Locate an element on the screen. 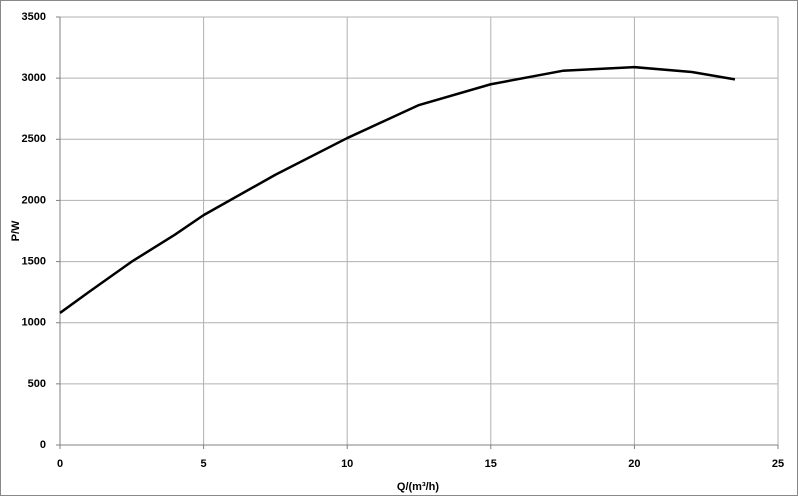  y-tick-label: 3000 is located at coordinates (34, 78).